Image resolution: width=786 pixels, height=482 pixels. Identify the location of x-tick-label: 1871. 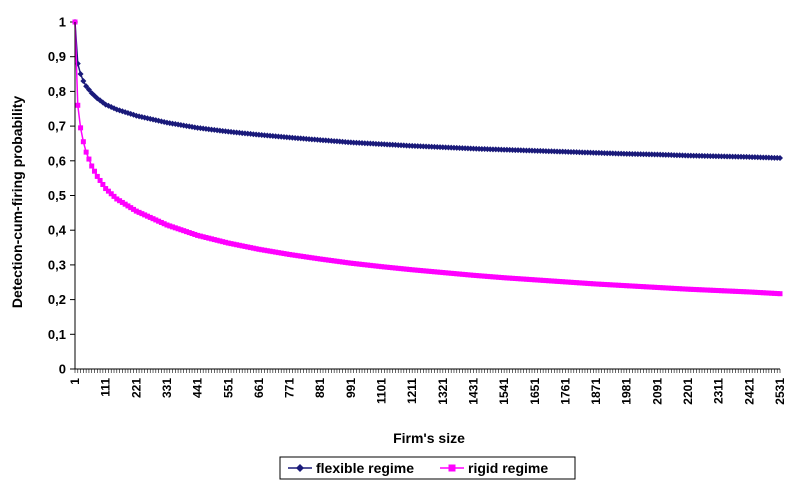
(596, 391).